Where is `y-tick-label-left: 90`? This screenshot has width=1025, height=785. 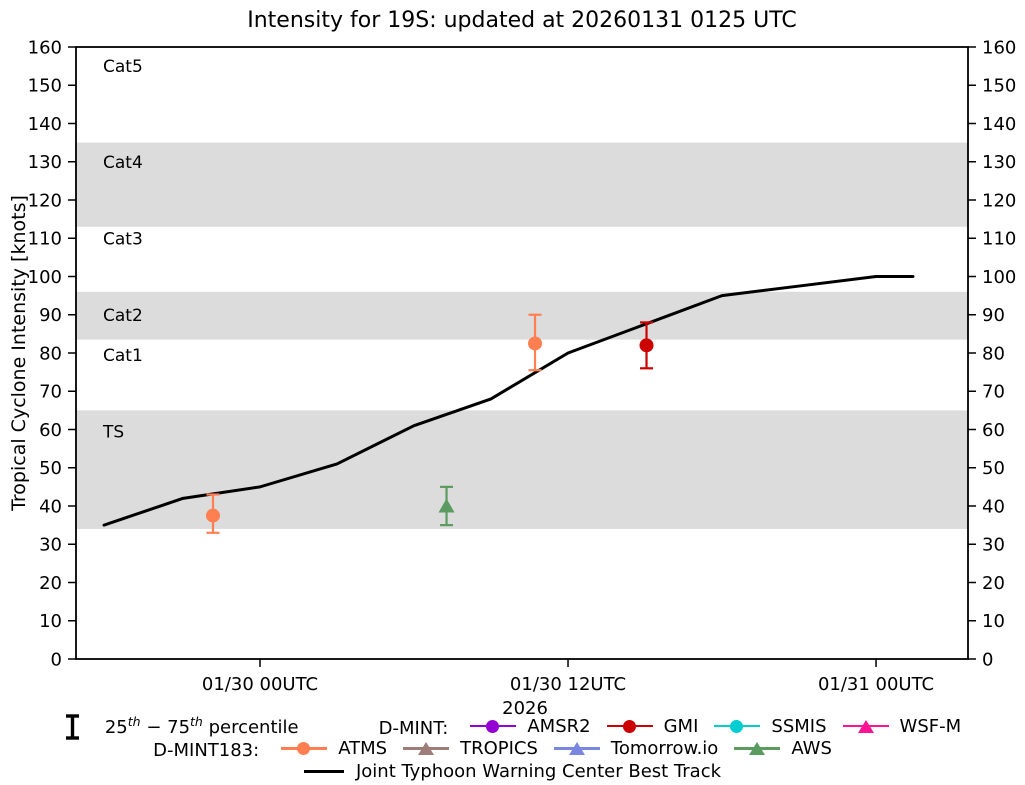 y-tick-label-left: 90 is located at coordinates (50, 315).